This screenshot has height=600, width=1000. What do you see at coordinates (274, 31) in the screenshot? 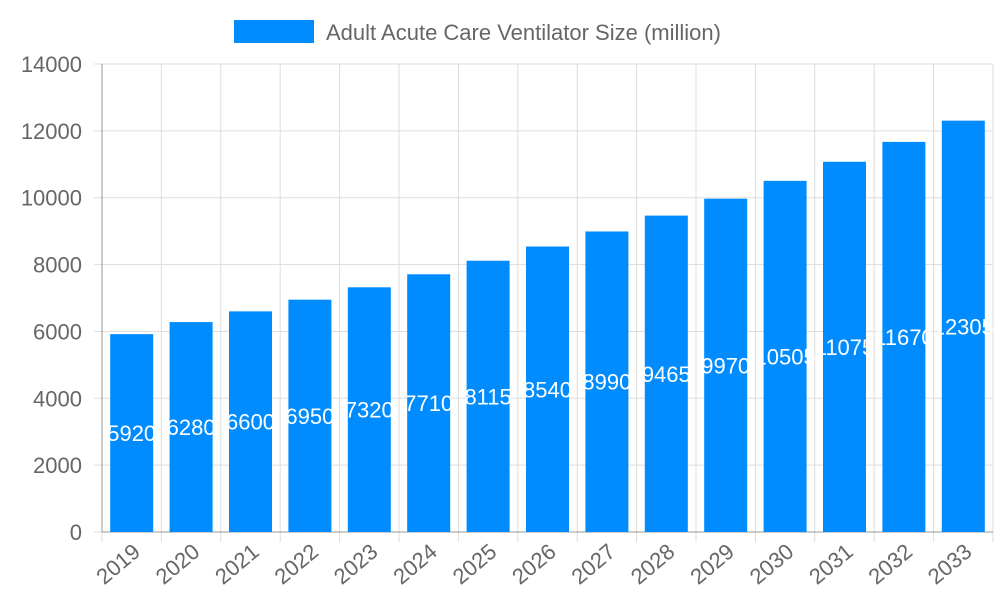
I see `legend-swatch` at bounding box center [274, 31].